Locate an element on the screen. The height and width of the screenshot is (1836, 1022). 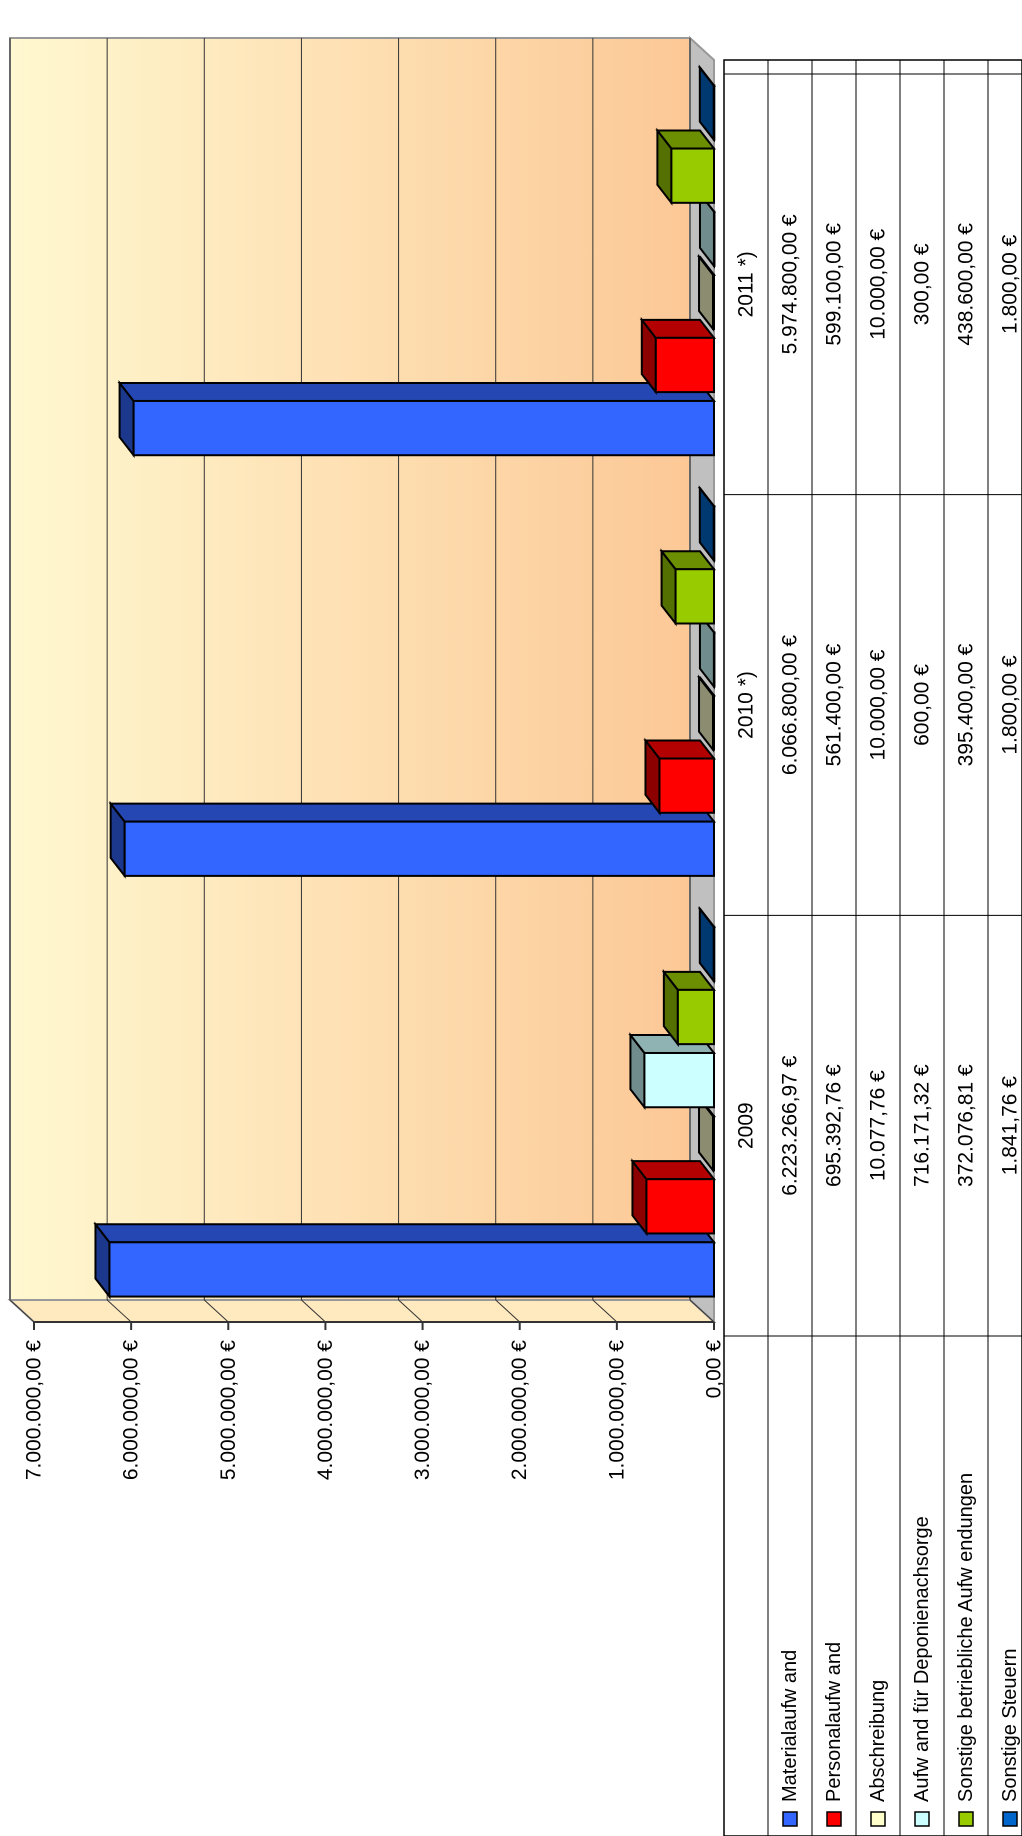
table-cell: 1.841,76 € is located at coordinates (1010, 1126).